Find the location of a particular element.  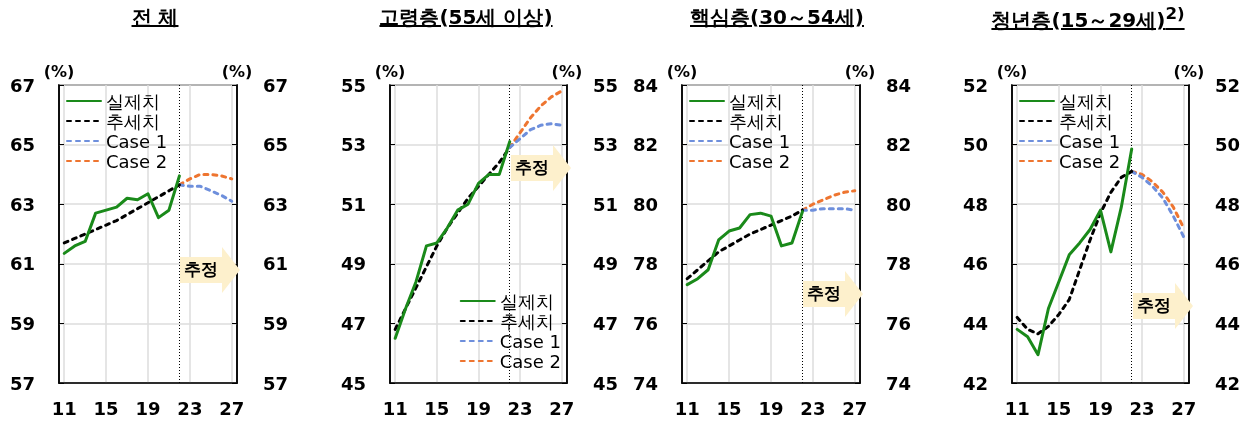

y-tick-label: 52 is located at coordinates (975, 85).